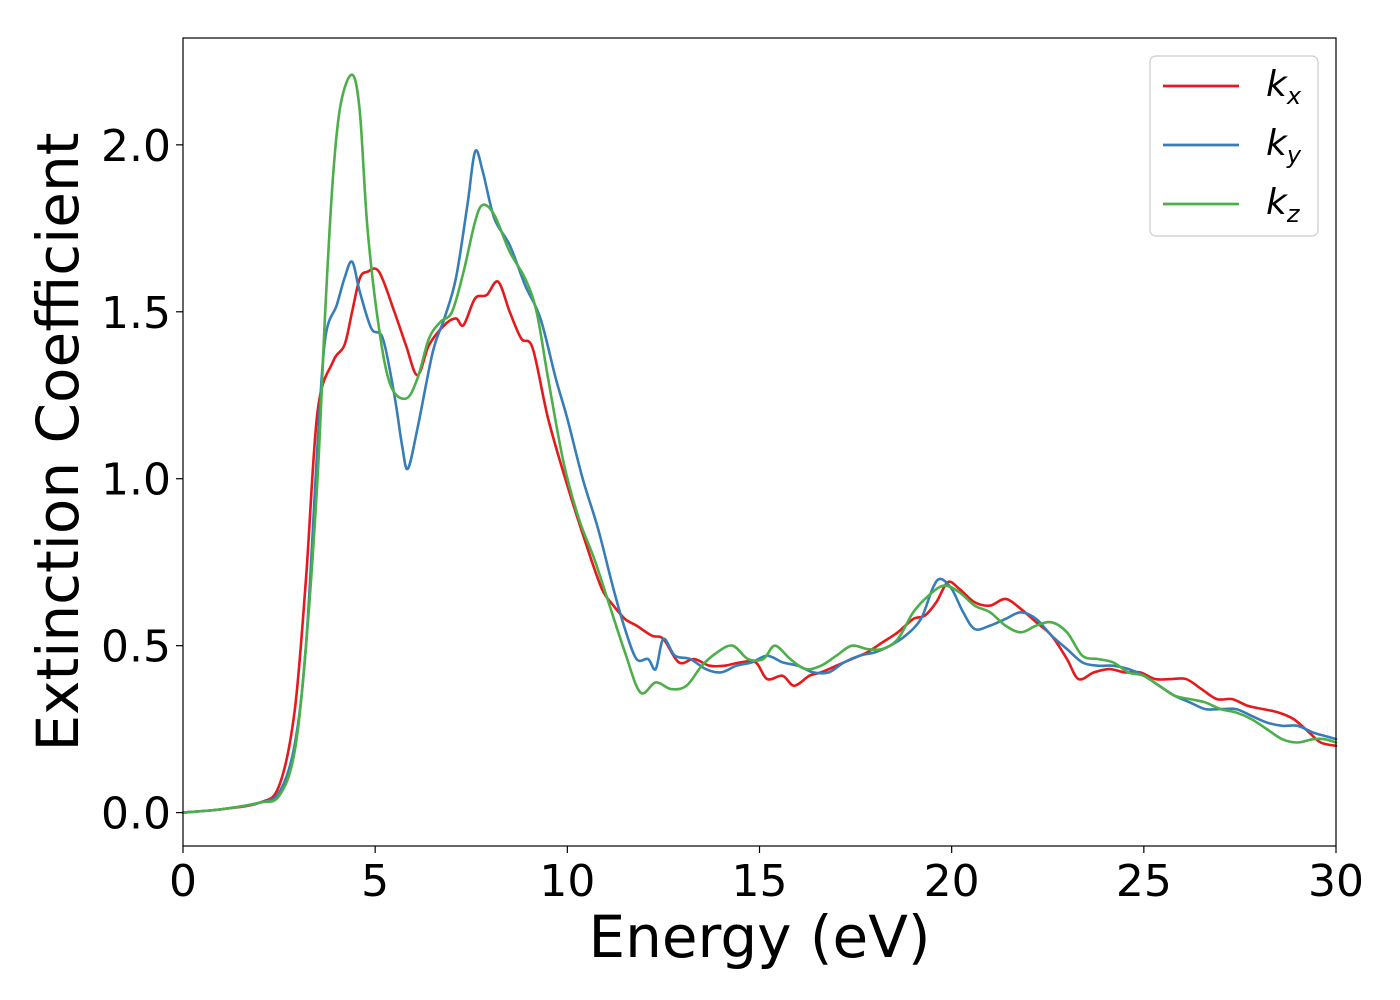 Image resolution: width=1400 pixels, height=1000 pixels. Describe the element at coordinates (1294, 96) in the screenshot. I see `legend-label-subscript: x` at that location.